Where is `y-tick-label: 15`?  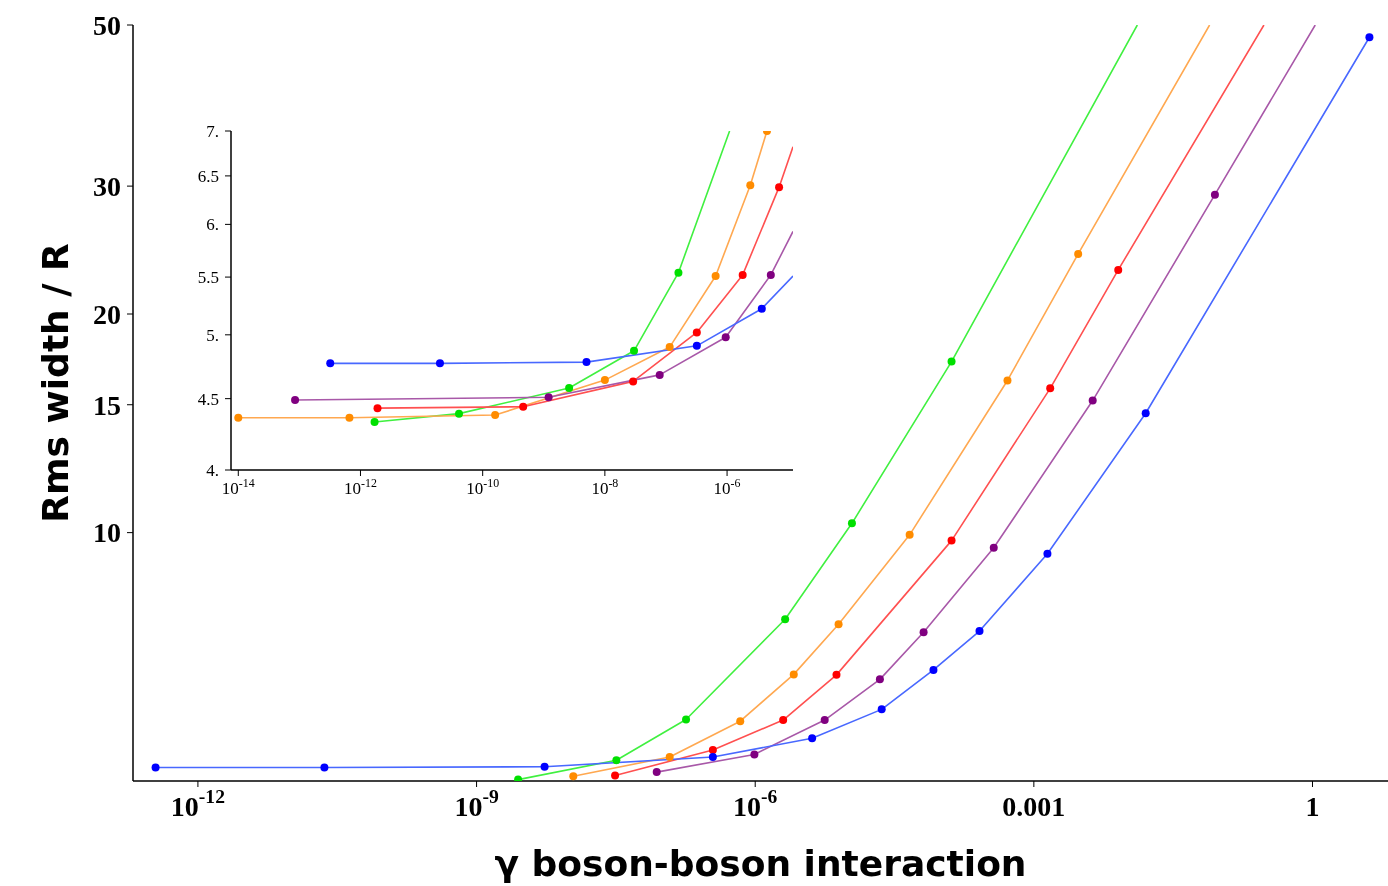
y-tick-label: 15 is located at coordinates (107, 405).